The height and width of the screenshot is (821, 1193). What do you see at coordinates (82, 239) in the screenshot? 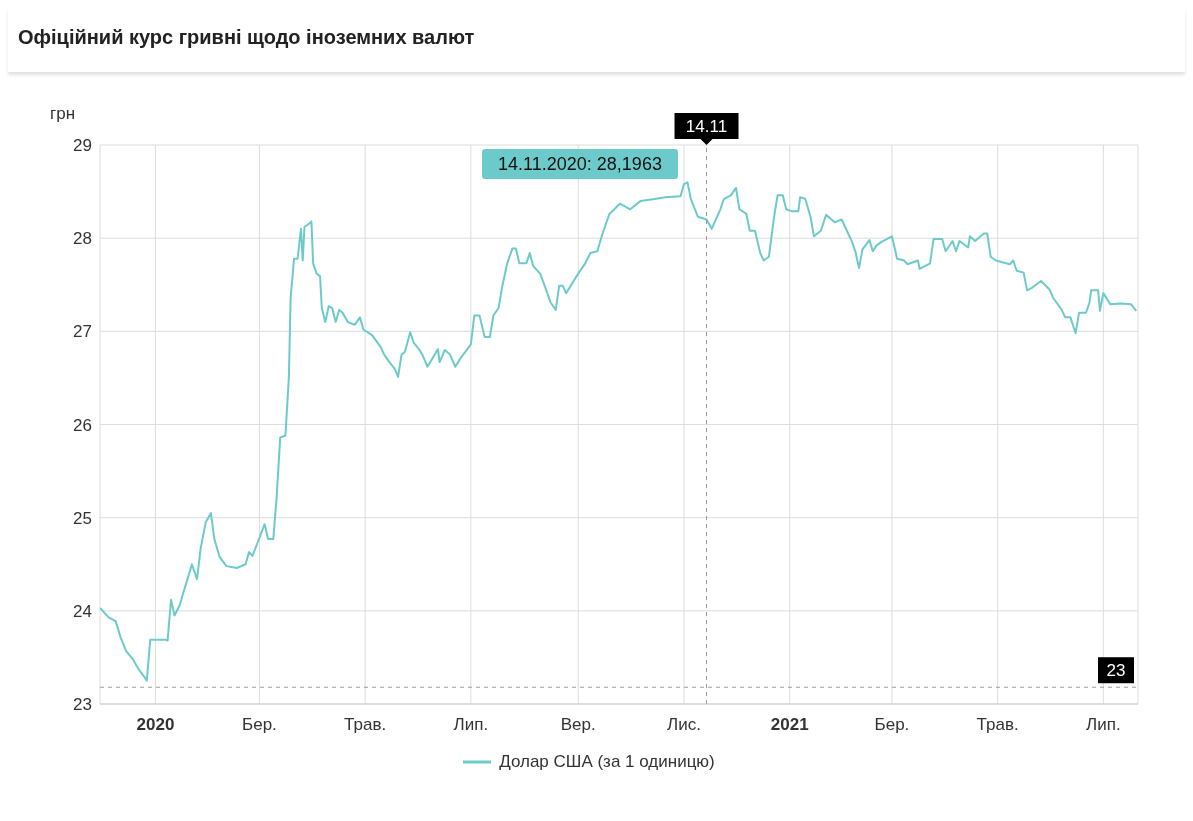
I see `y-tick-label: 28` at bounding box center [82, 239].